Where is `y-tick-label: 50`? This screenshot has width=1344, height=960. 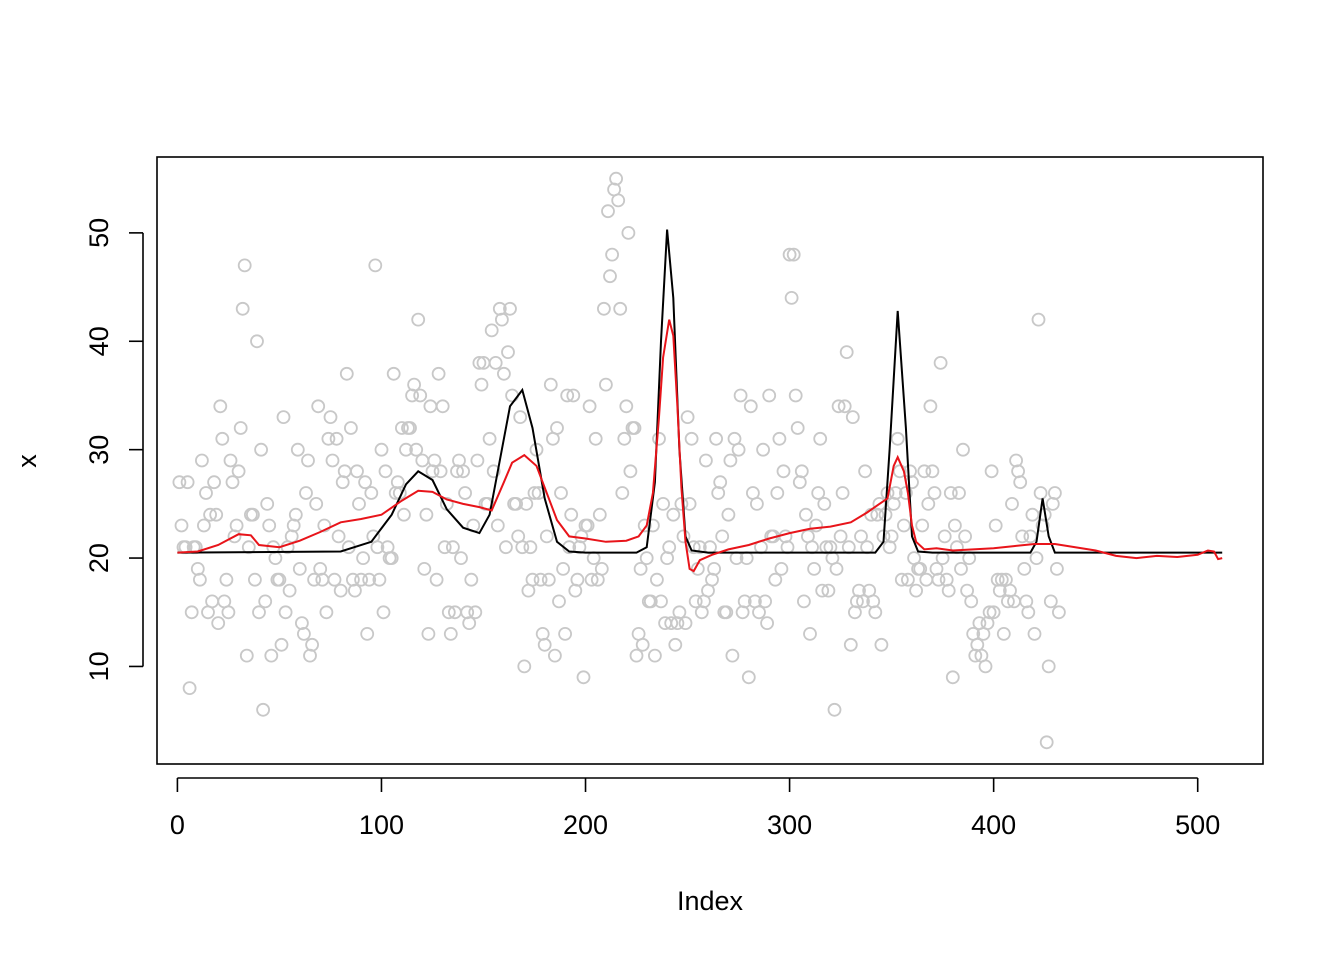 y-tick-label: 50 is located at coordinates (99, 233).